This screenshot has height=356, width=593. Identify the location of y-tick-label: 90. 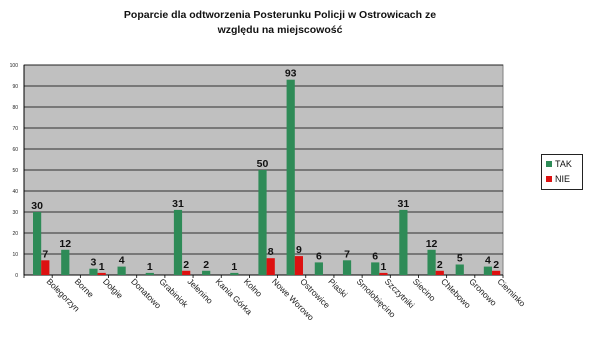
(15, 87).